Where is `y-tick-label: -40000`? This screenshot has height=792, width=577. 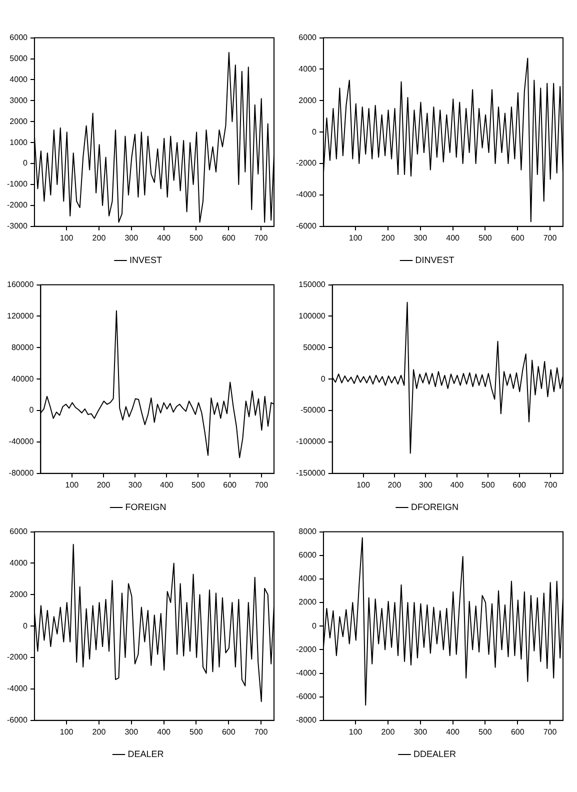 y-tick-label: -40000 is located at coordinates (21, 441).